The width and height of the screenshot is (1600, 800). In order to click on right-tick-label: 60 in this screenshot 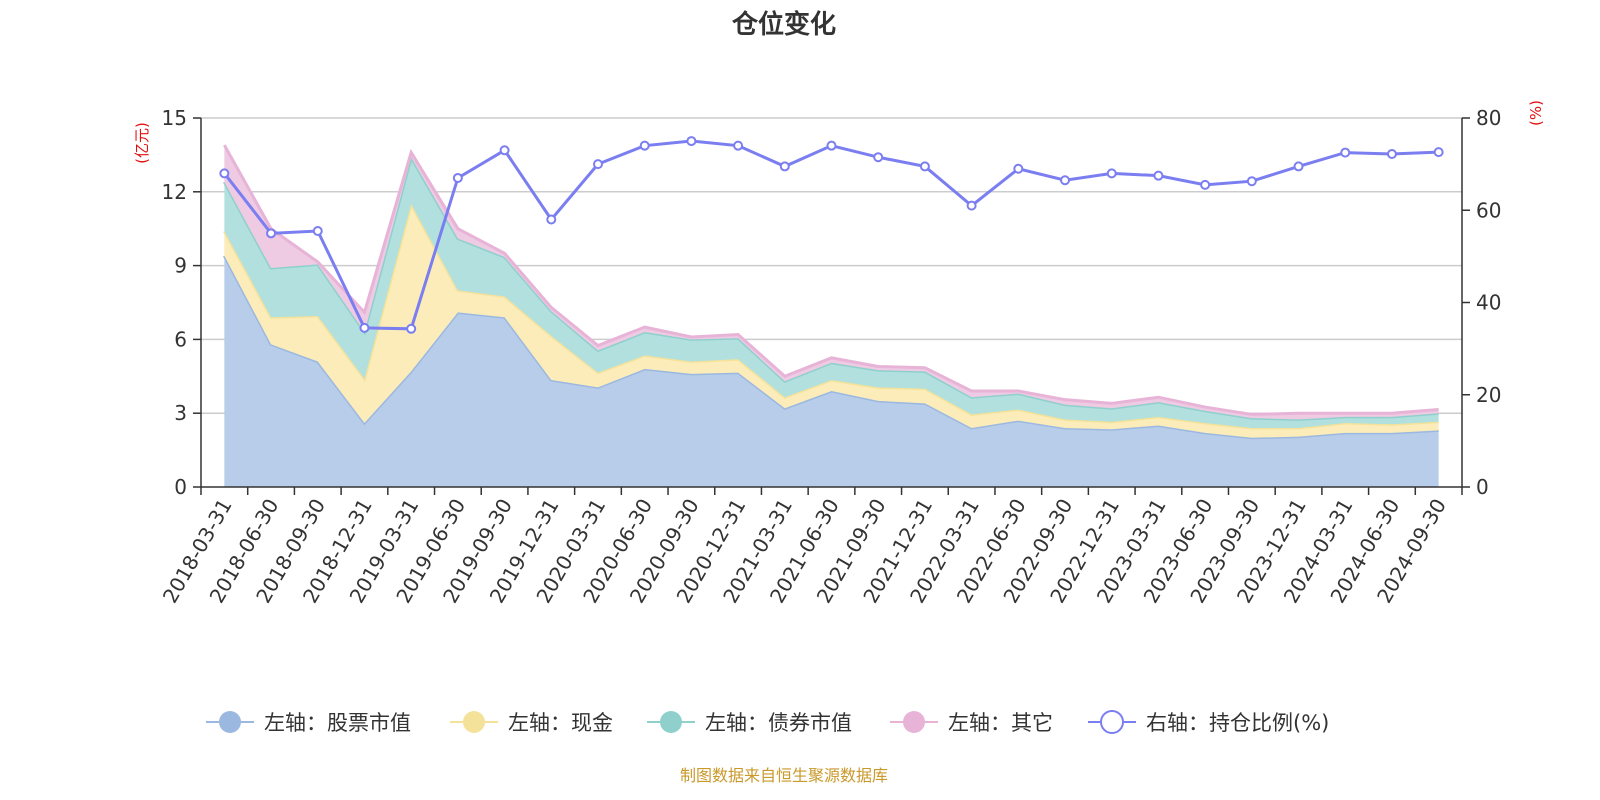, I will do `click(1488, 210)`.